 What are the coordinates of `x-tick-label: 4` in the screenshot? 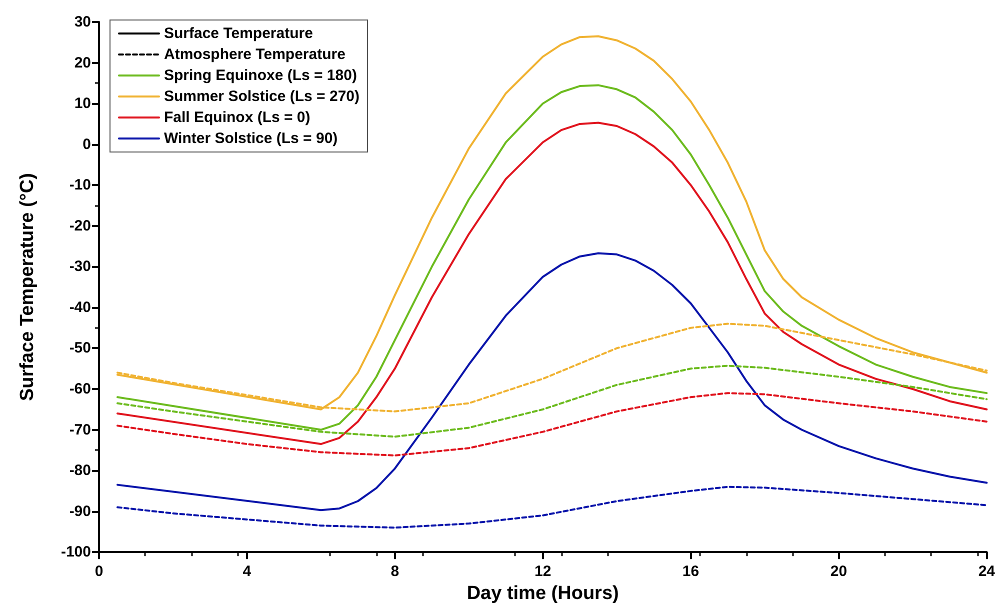 It's located at (247, 571).